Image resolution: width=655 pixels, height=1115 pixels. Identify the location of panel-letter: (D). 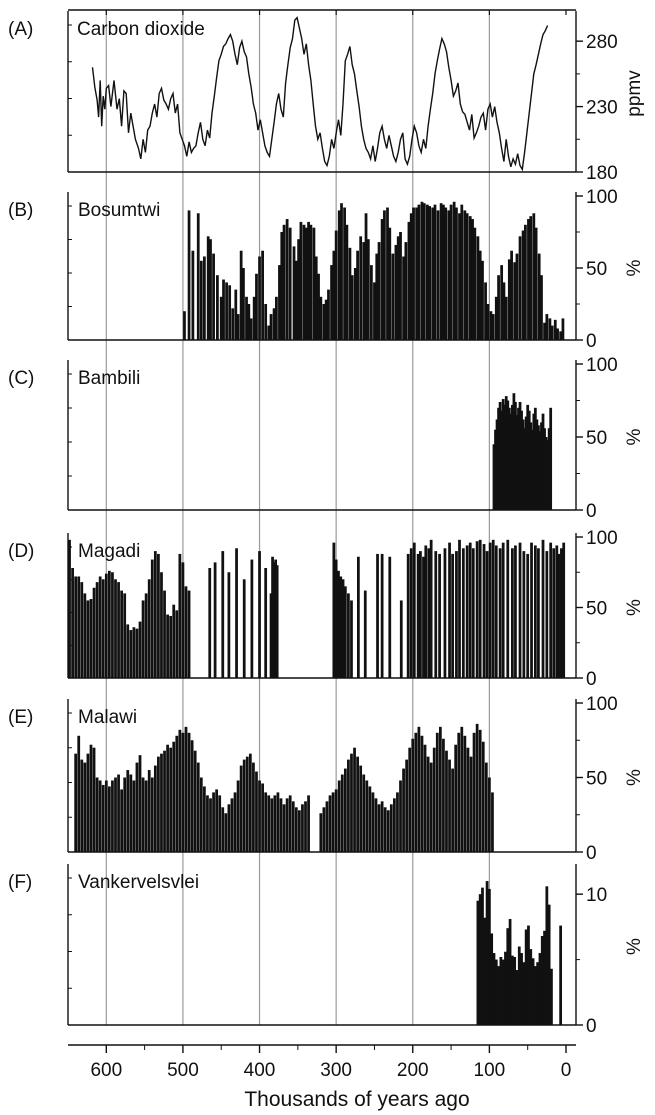
(21, 551).